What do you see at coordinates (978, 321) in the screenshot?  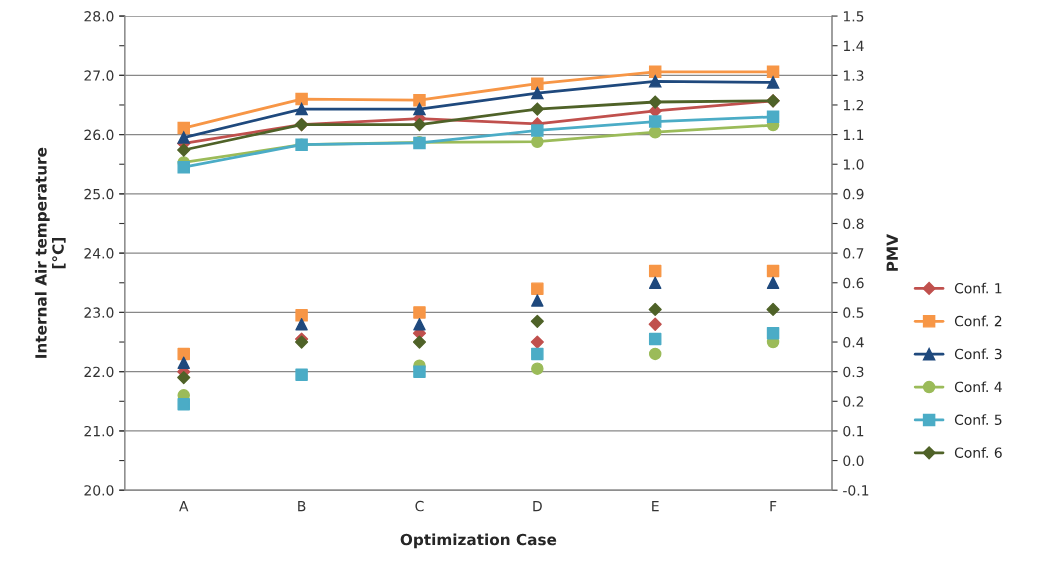 I see `legend-label: Conf. 2` at bounding box center [978, 321].